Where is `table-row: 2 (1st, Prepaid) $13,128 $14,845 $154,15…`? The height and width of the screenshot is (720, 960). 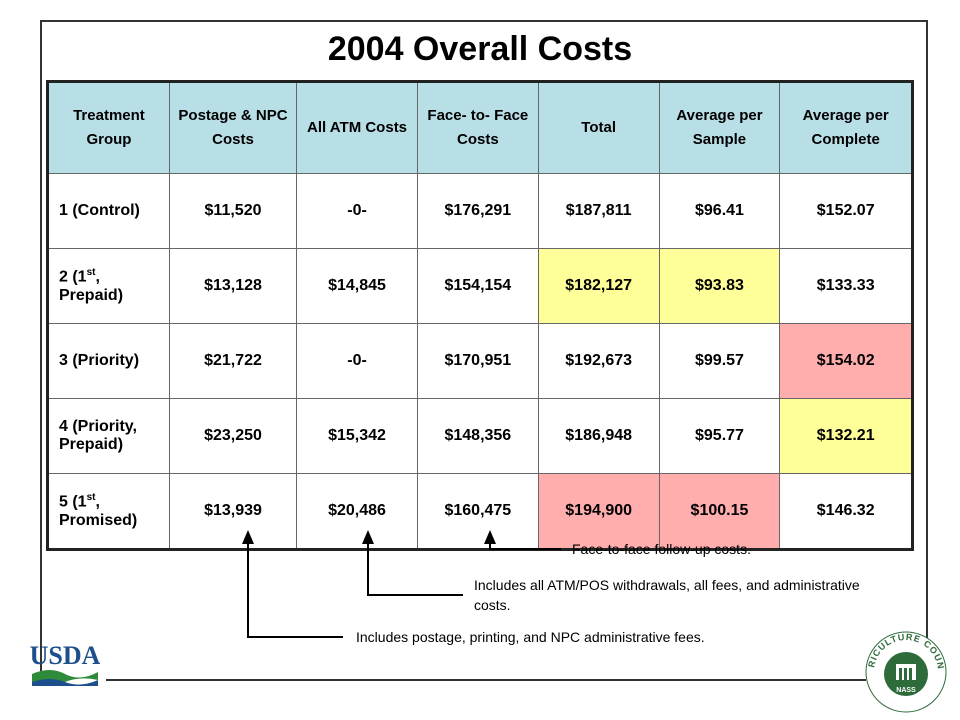 table-row: 2 (1st, Prepaid) $13,128 $14,845 $154,15… is located at coordinates (480, 286).